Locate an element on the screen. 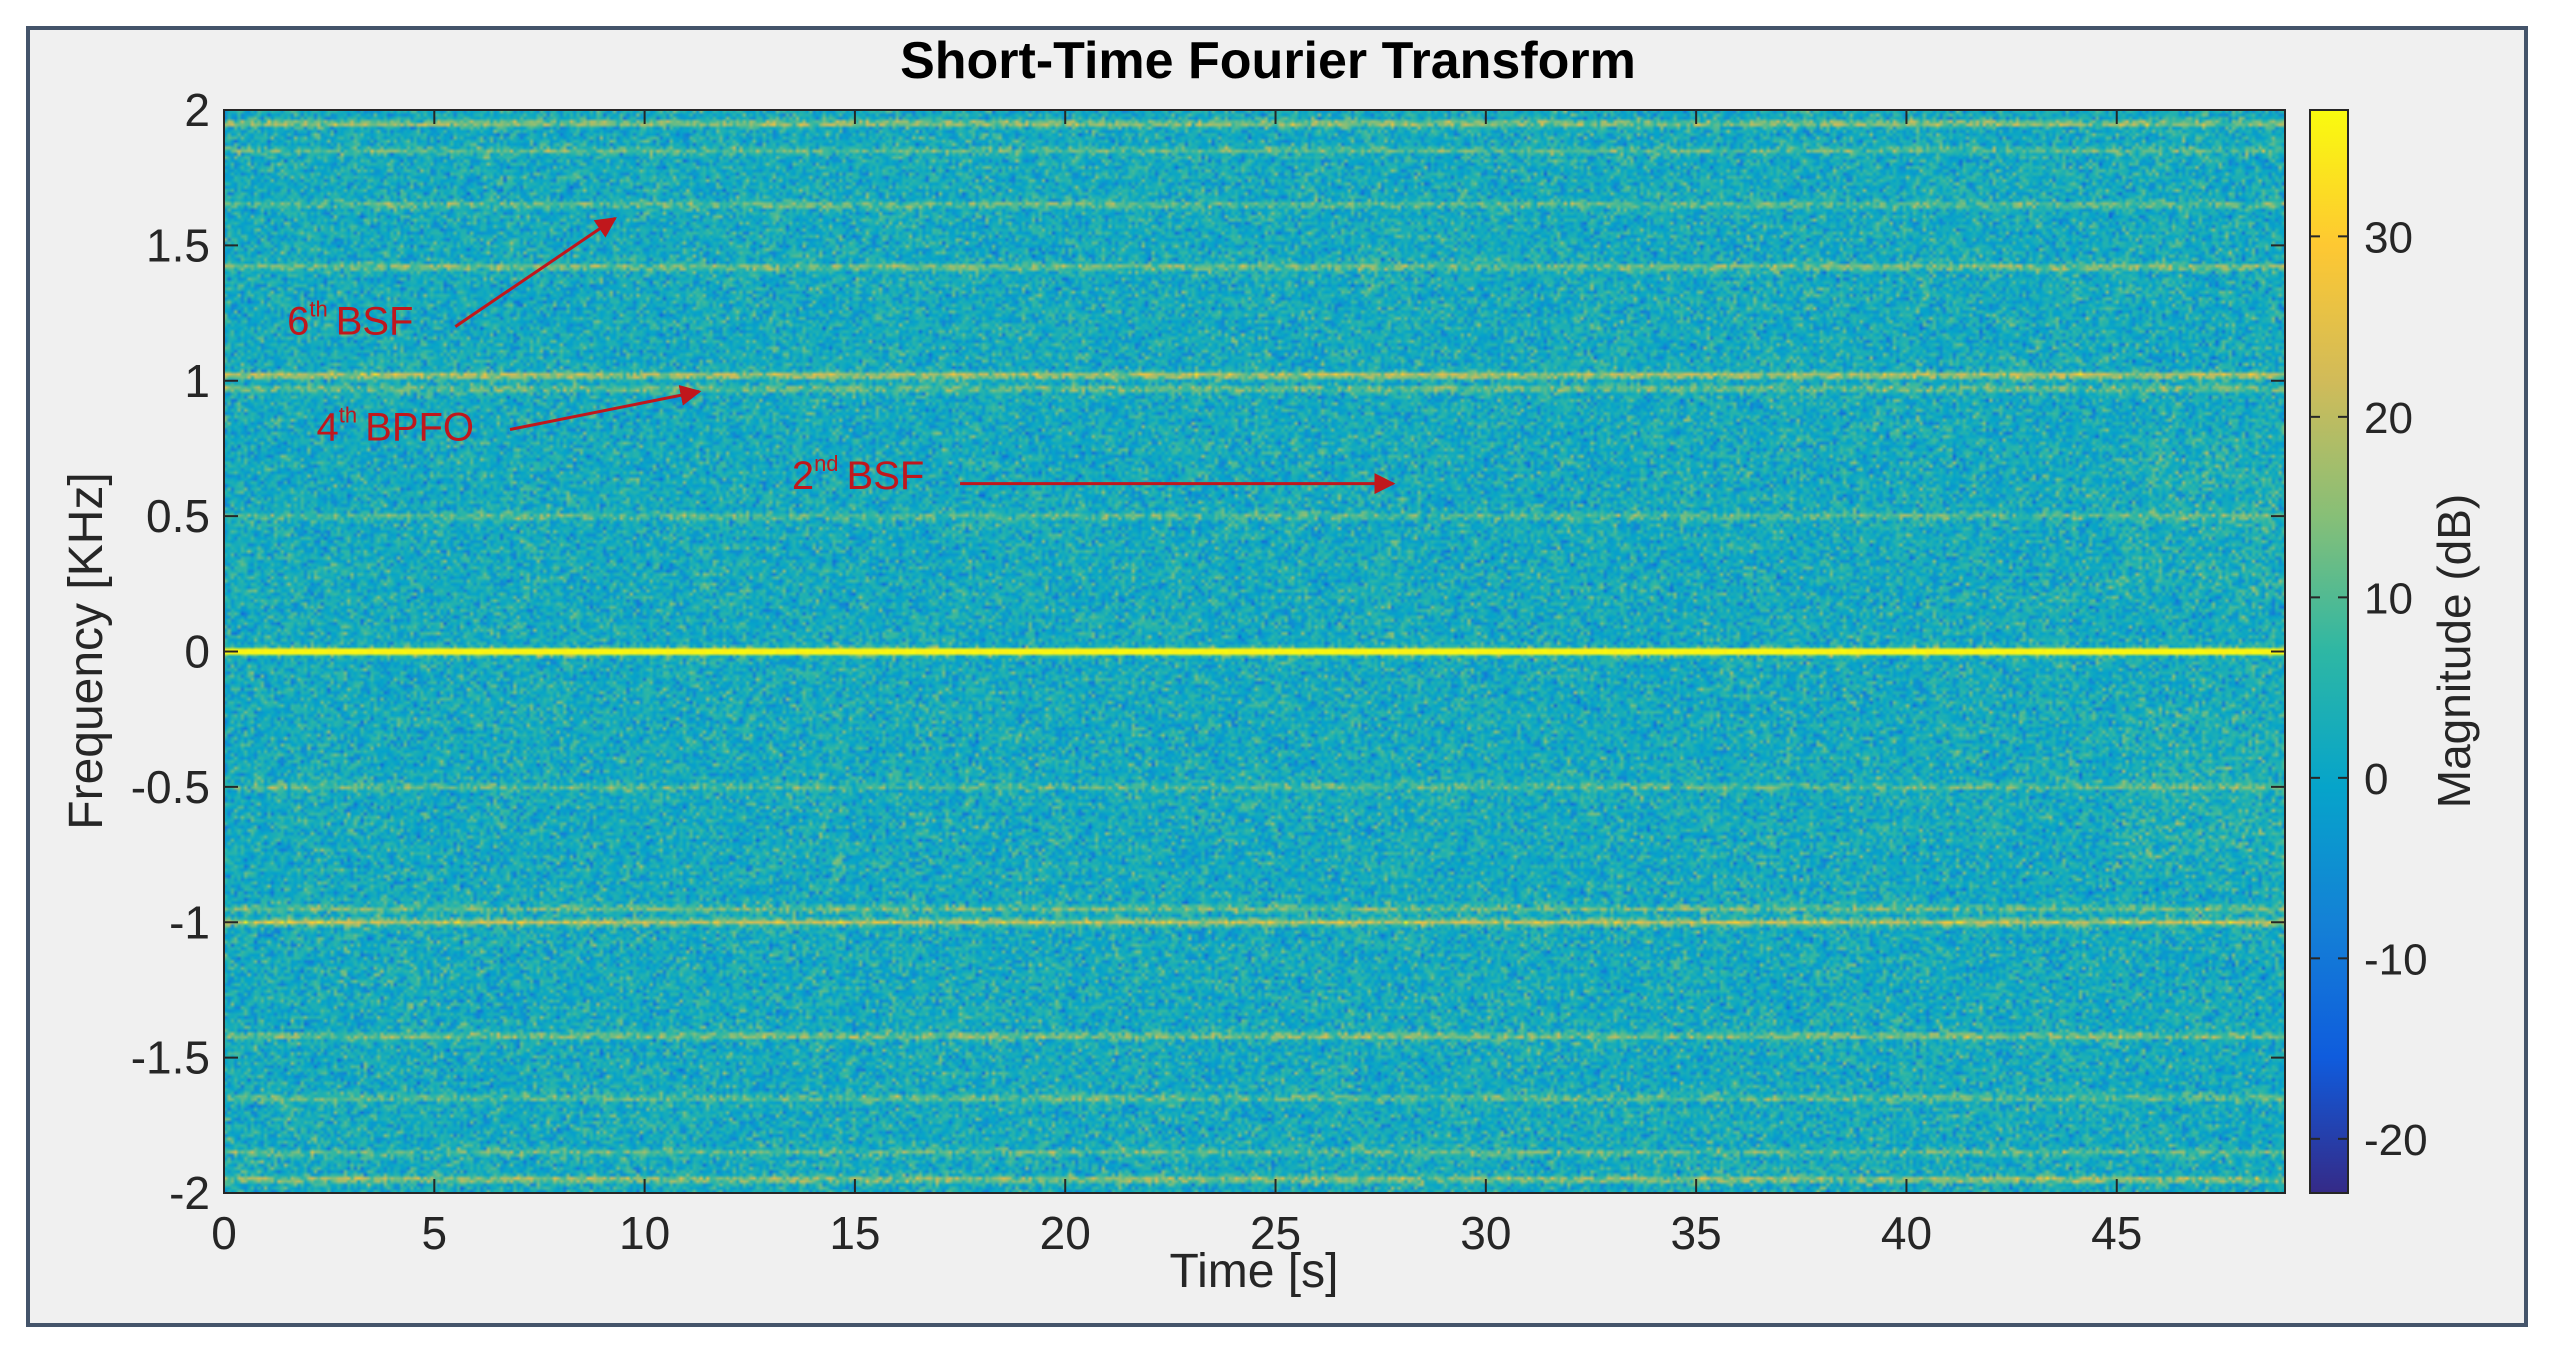 The height and width of the screenshot is (1353, 2553). x-tick-label: 45 is located at coordinates (2116, 1233).